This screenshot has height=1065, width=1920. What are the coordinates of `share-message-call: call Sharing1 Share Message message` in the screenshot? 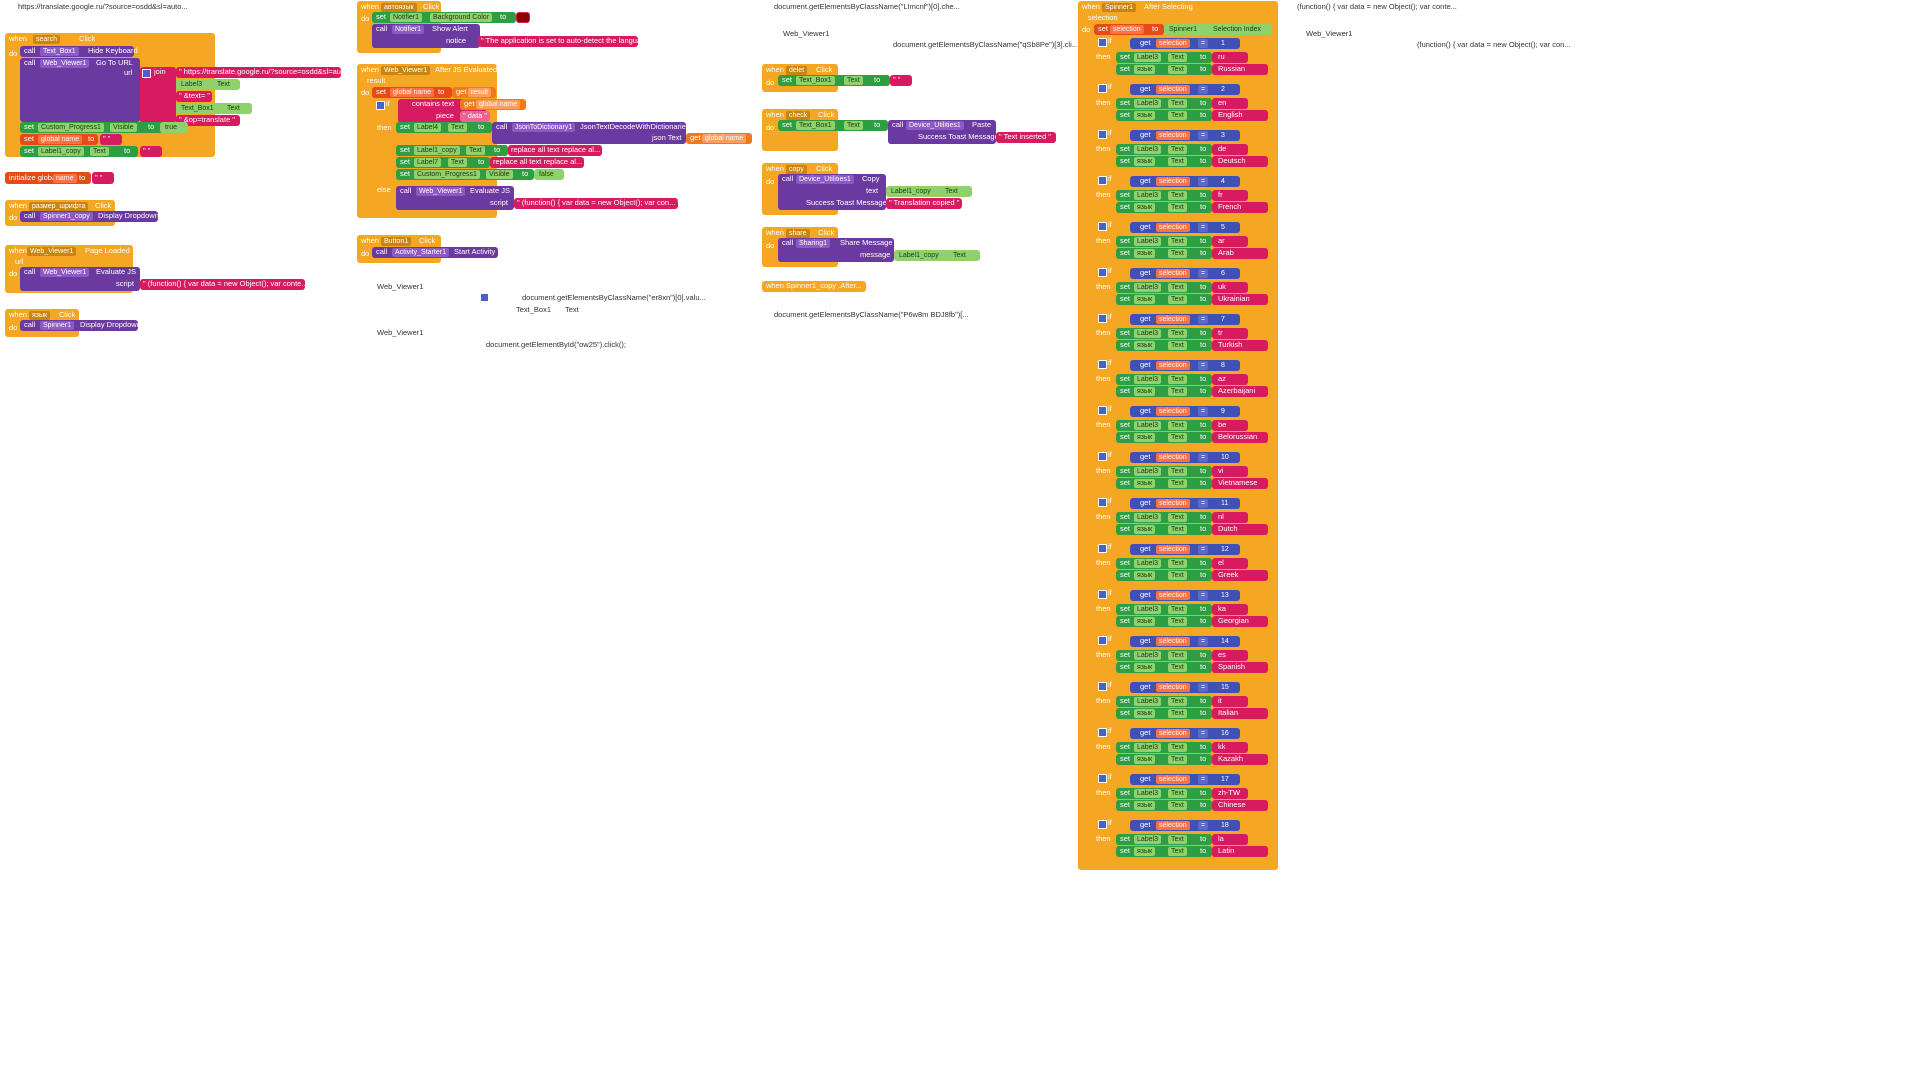 It's located at (836, 250).